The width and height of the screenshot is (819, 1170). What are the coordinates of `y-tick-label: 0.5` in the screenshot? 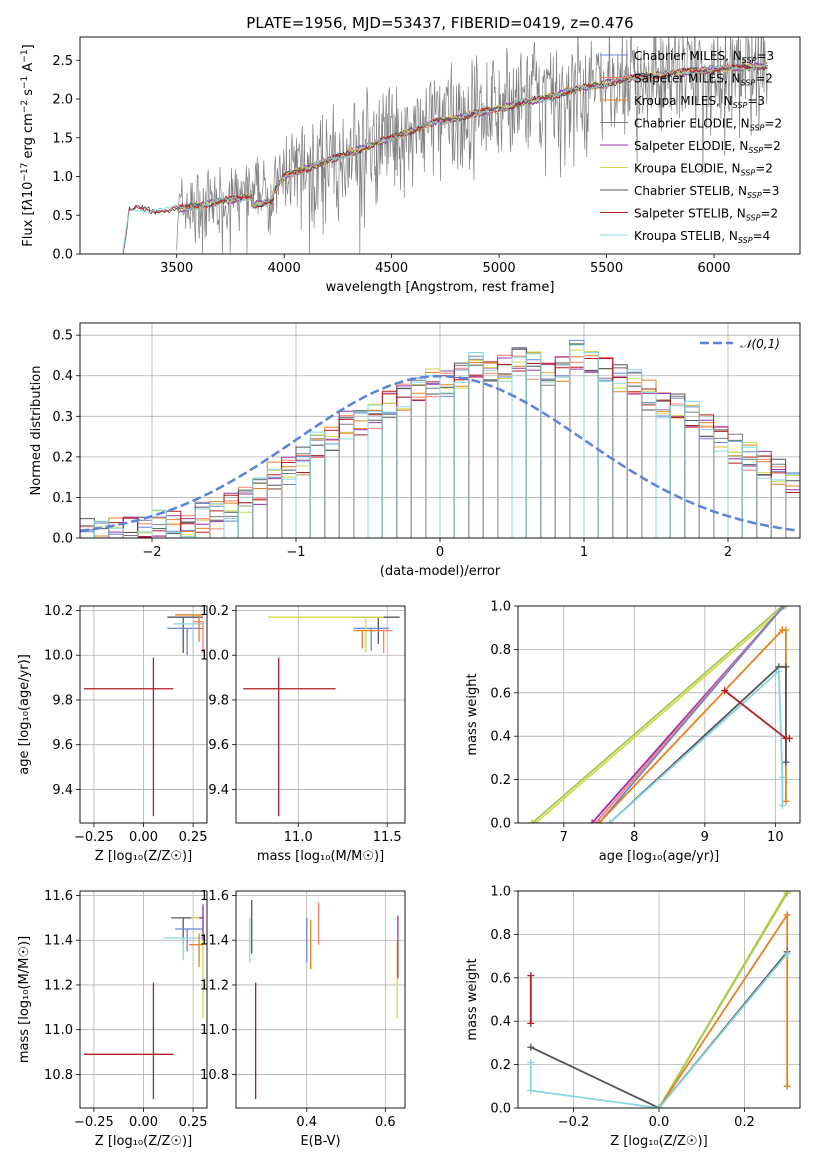 It's located at (62, 336).